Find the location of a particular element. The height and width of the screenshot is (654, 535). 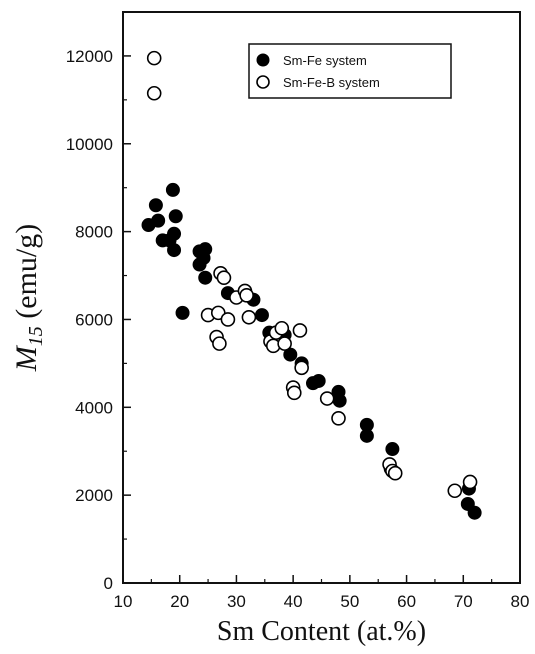

x-tick-label: 60 is located at coordinates (406, 601).